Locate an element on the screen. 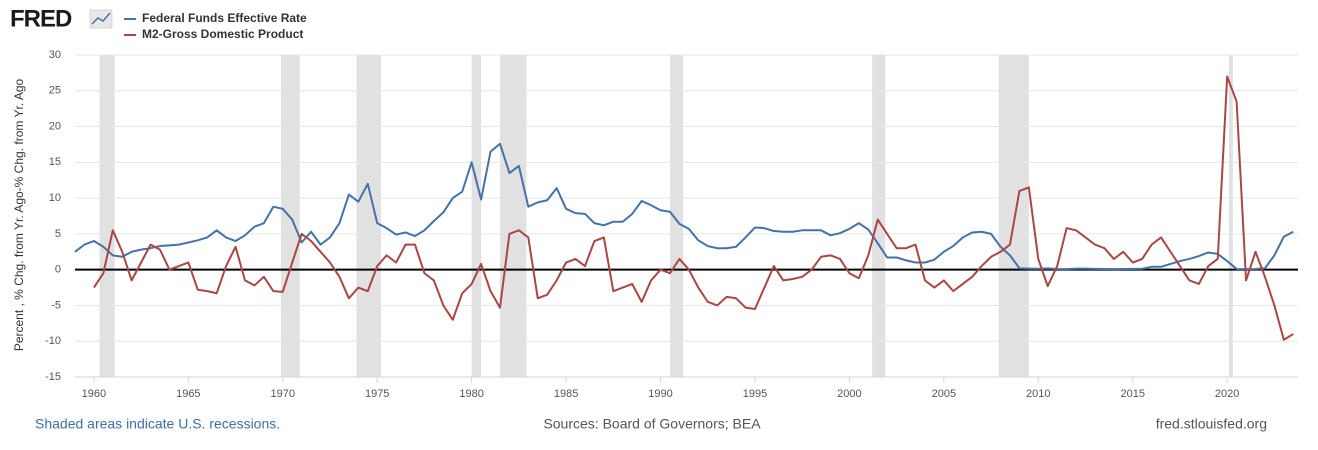 This screenshot has width=1318, height=450. x-tick-label: 1970 is located at coordinates (283, 394).